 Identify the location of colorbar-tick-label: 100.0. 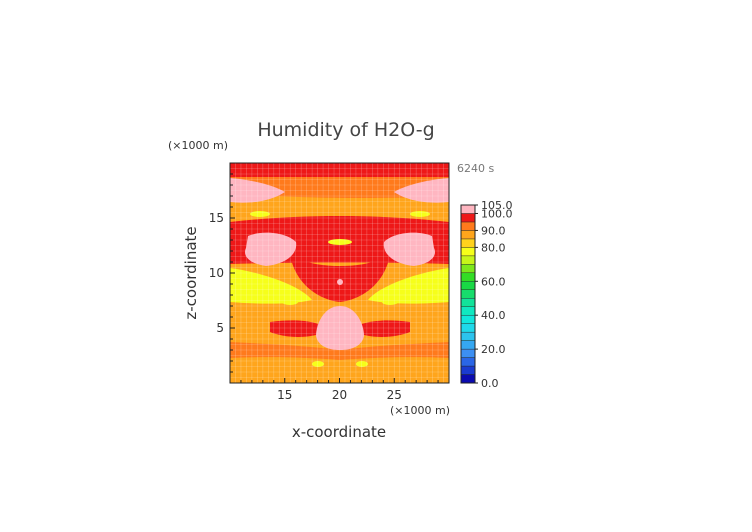
(497, 213).